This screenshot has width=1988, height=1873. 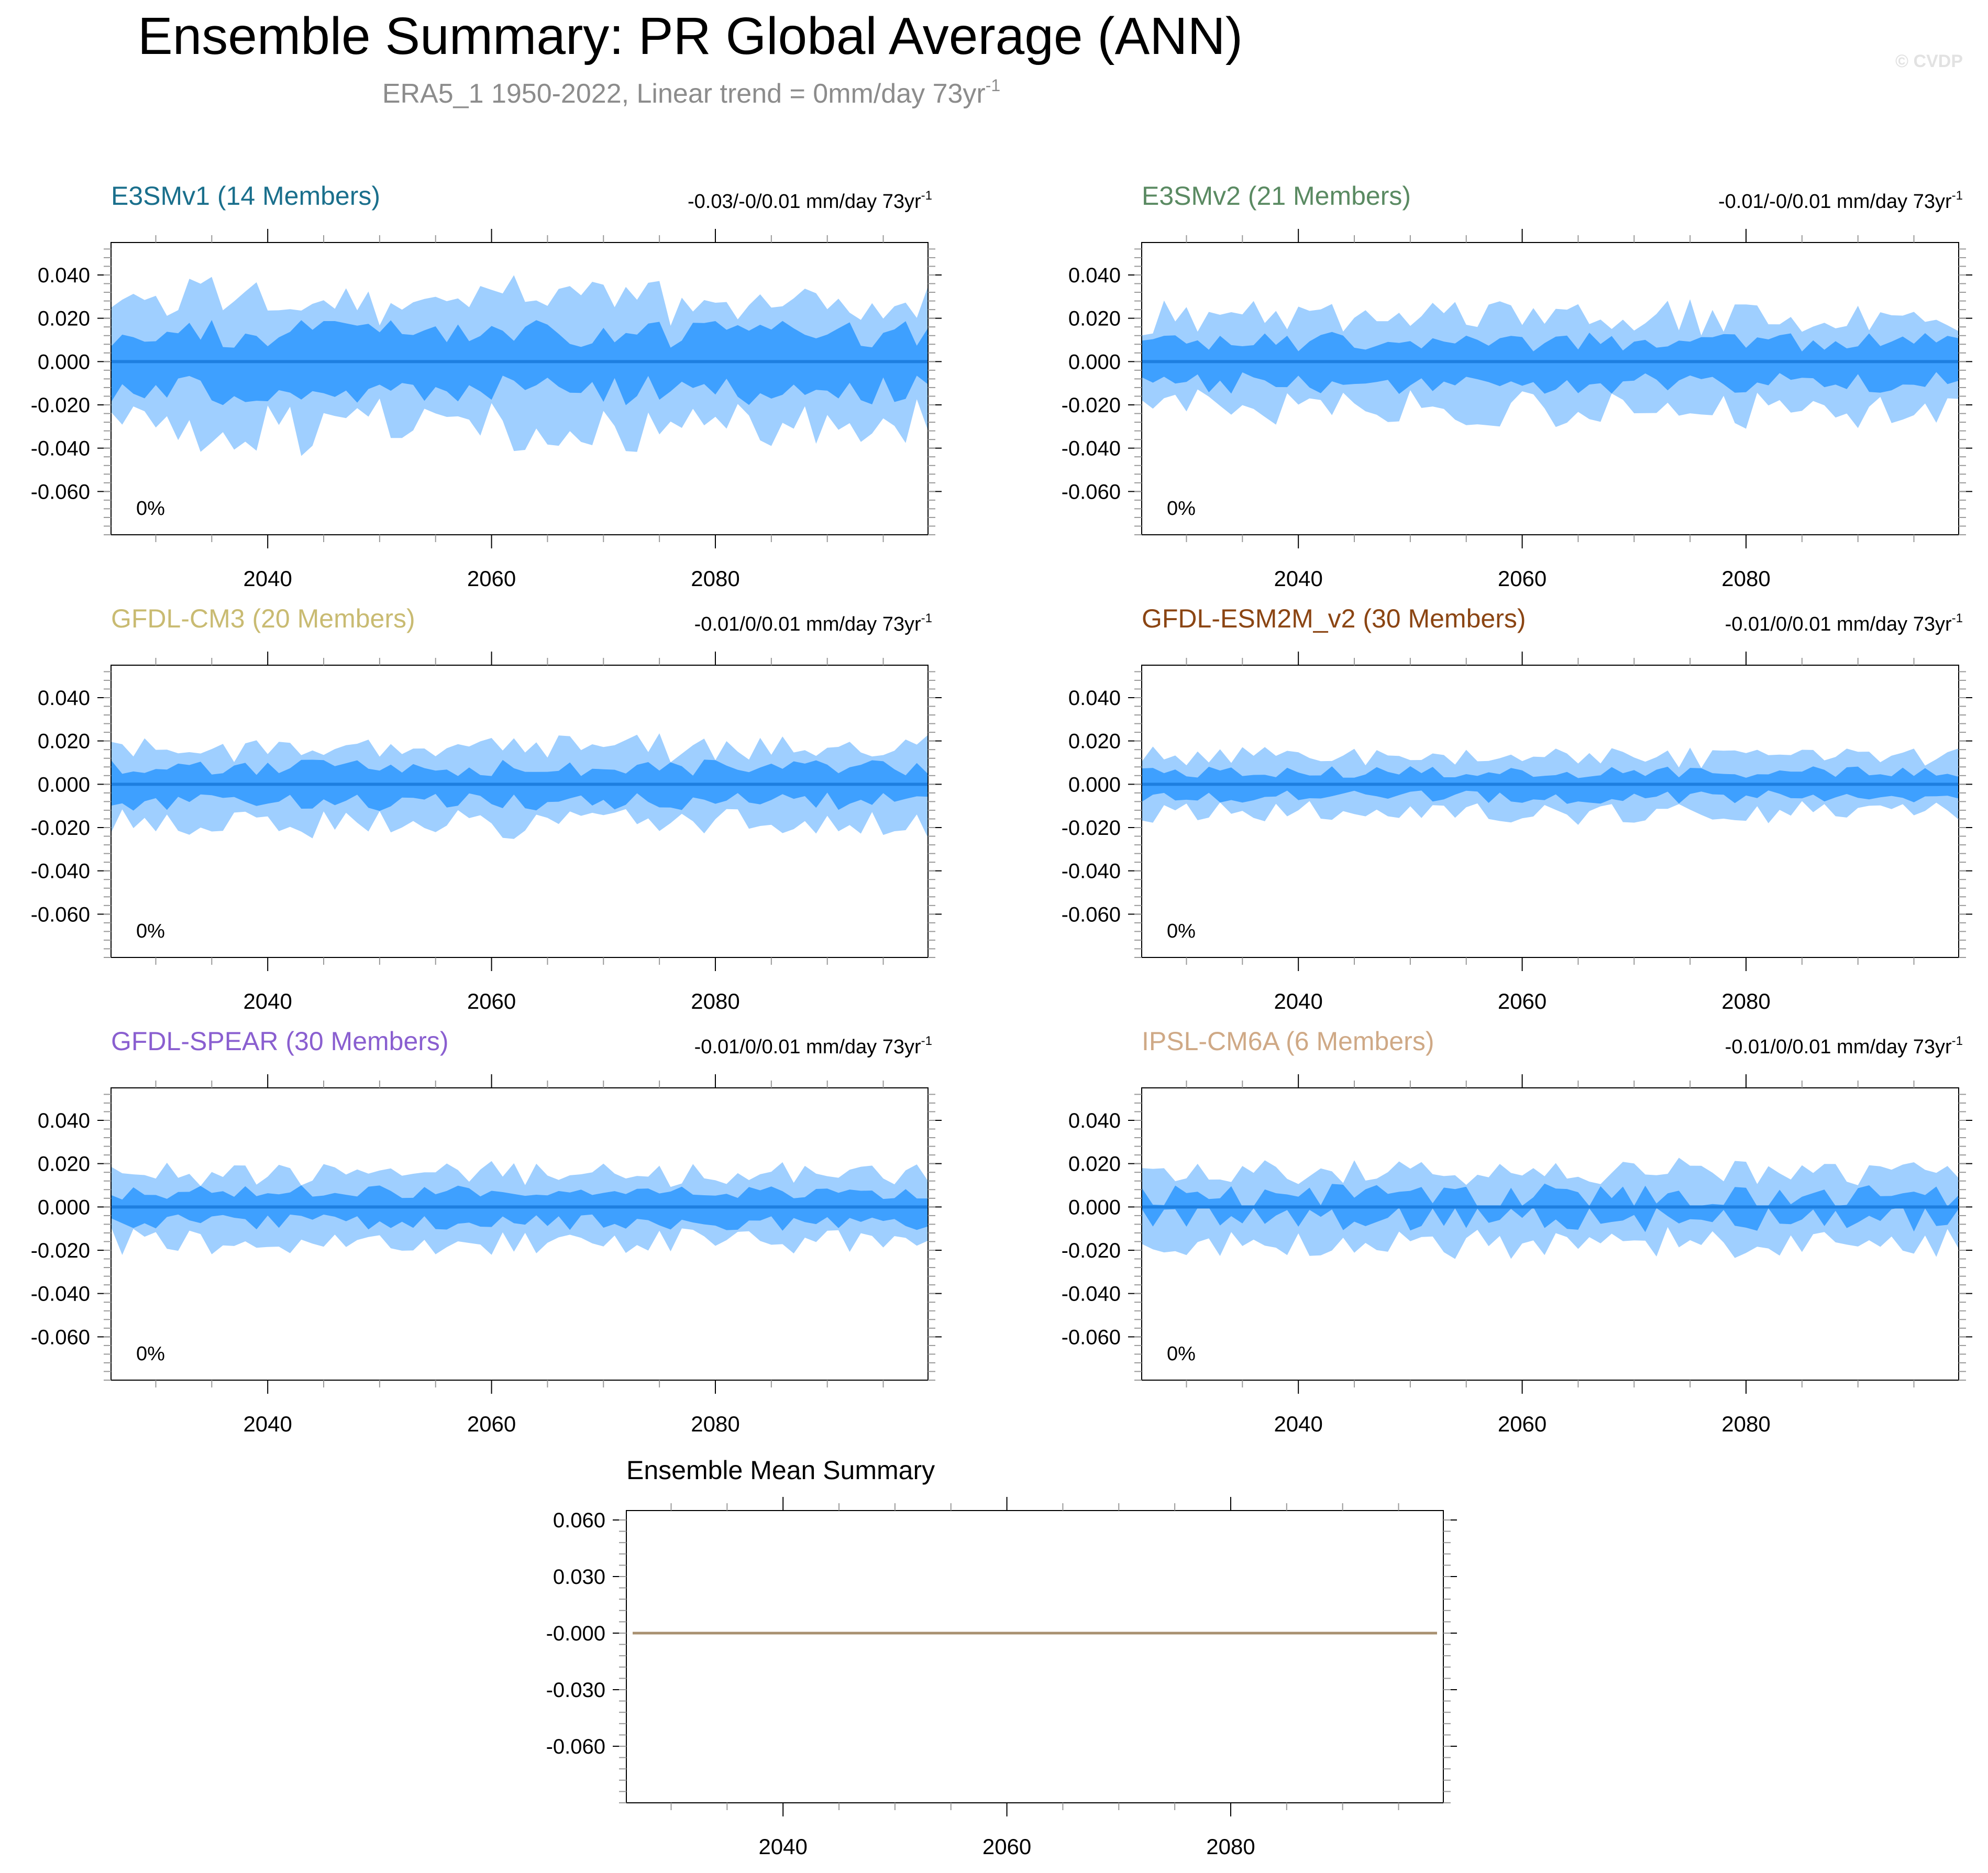 What do you see at coordinates (1276, 196) in the screenshot?
I see `panel-title: E3SMv2 (21 Members)` at bounding box center [1276, 196].